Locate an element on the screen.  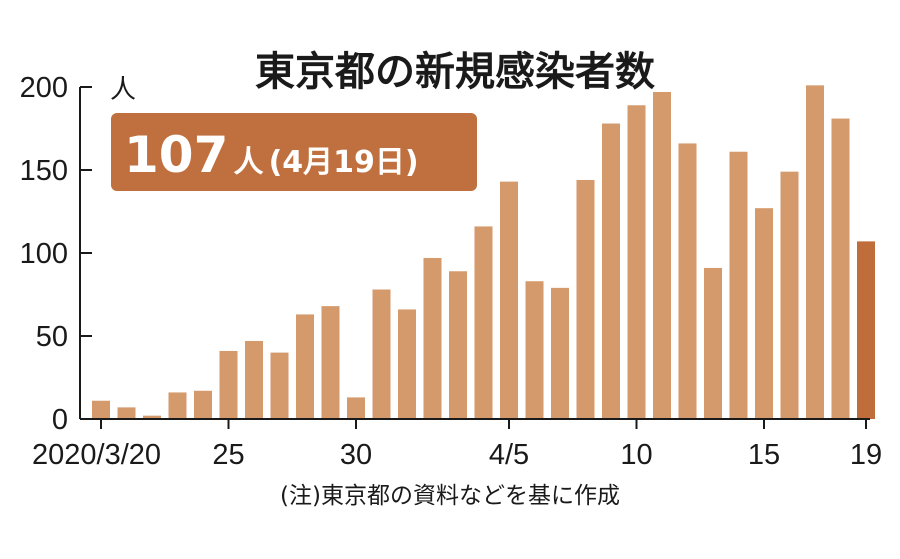
x-tick-label: 19 is located at coordinates (866, 455).